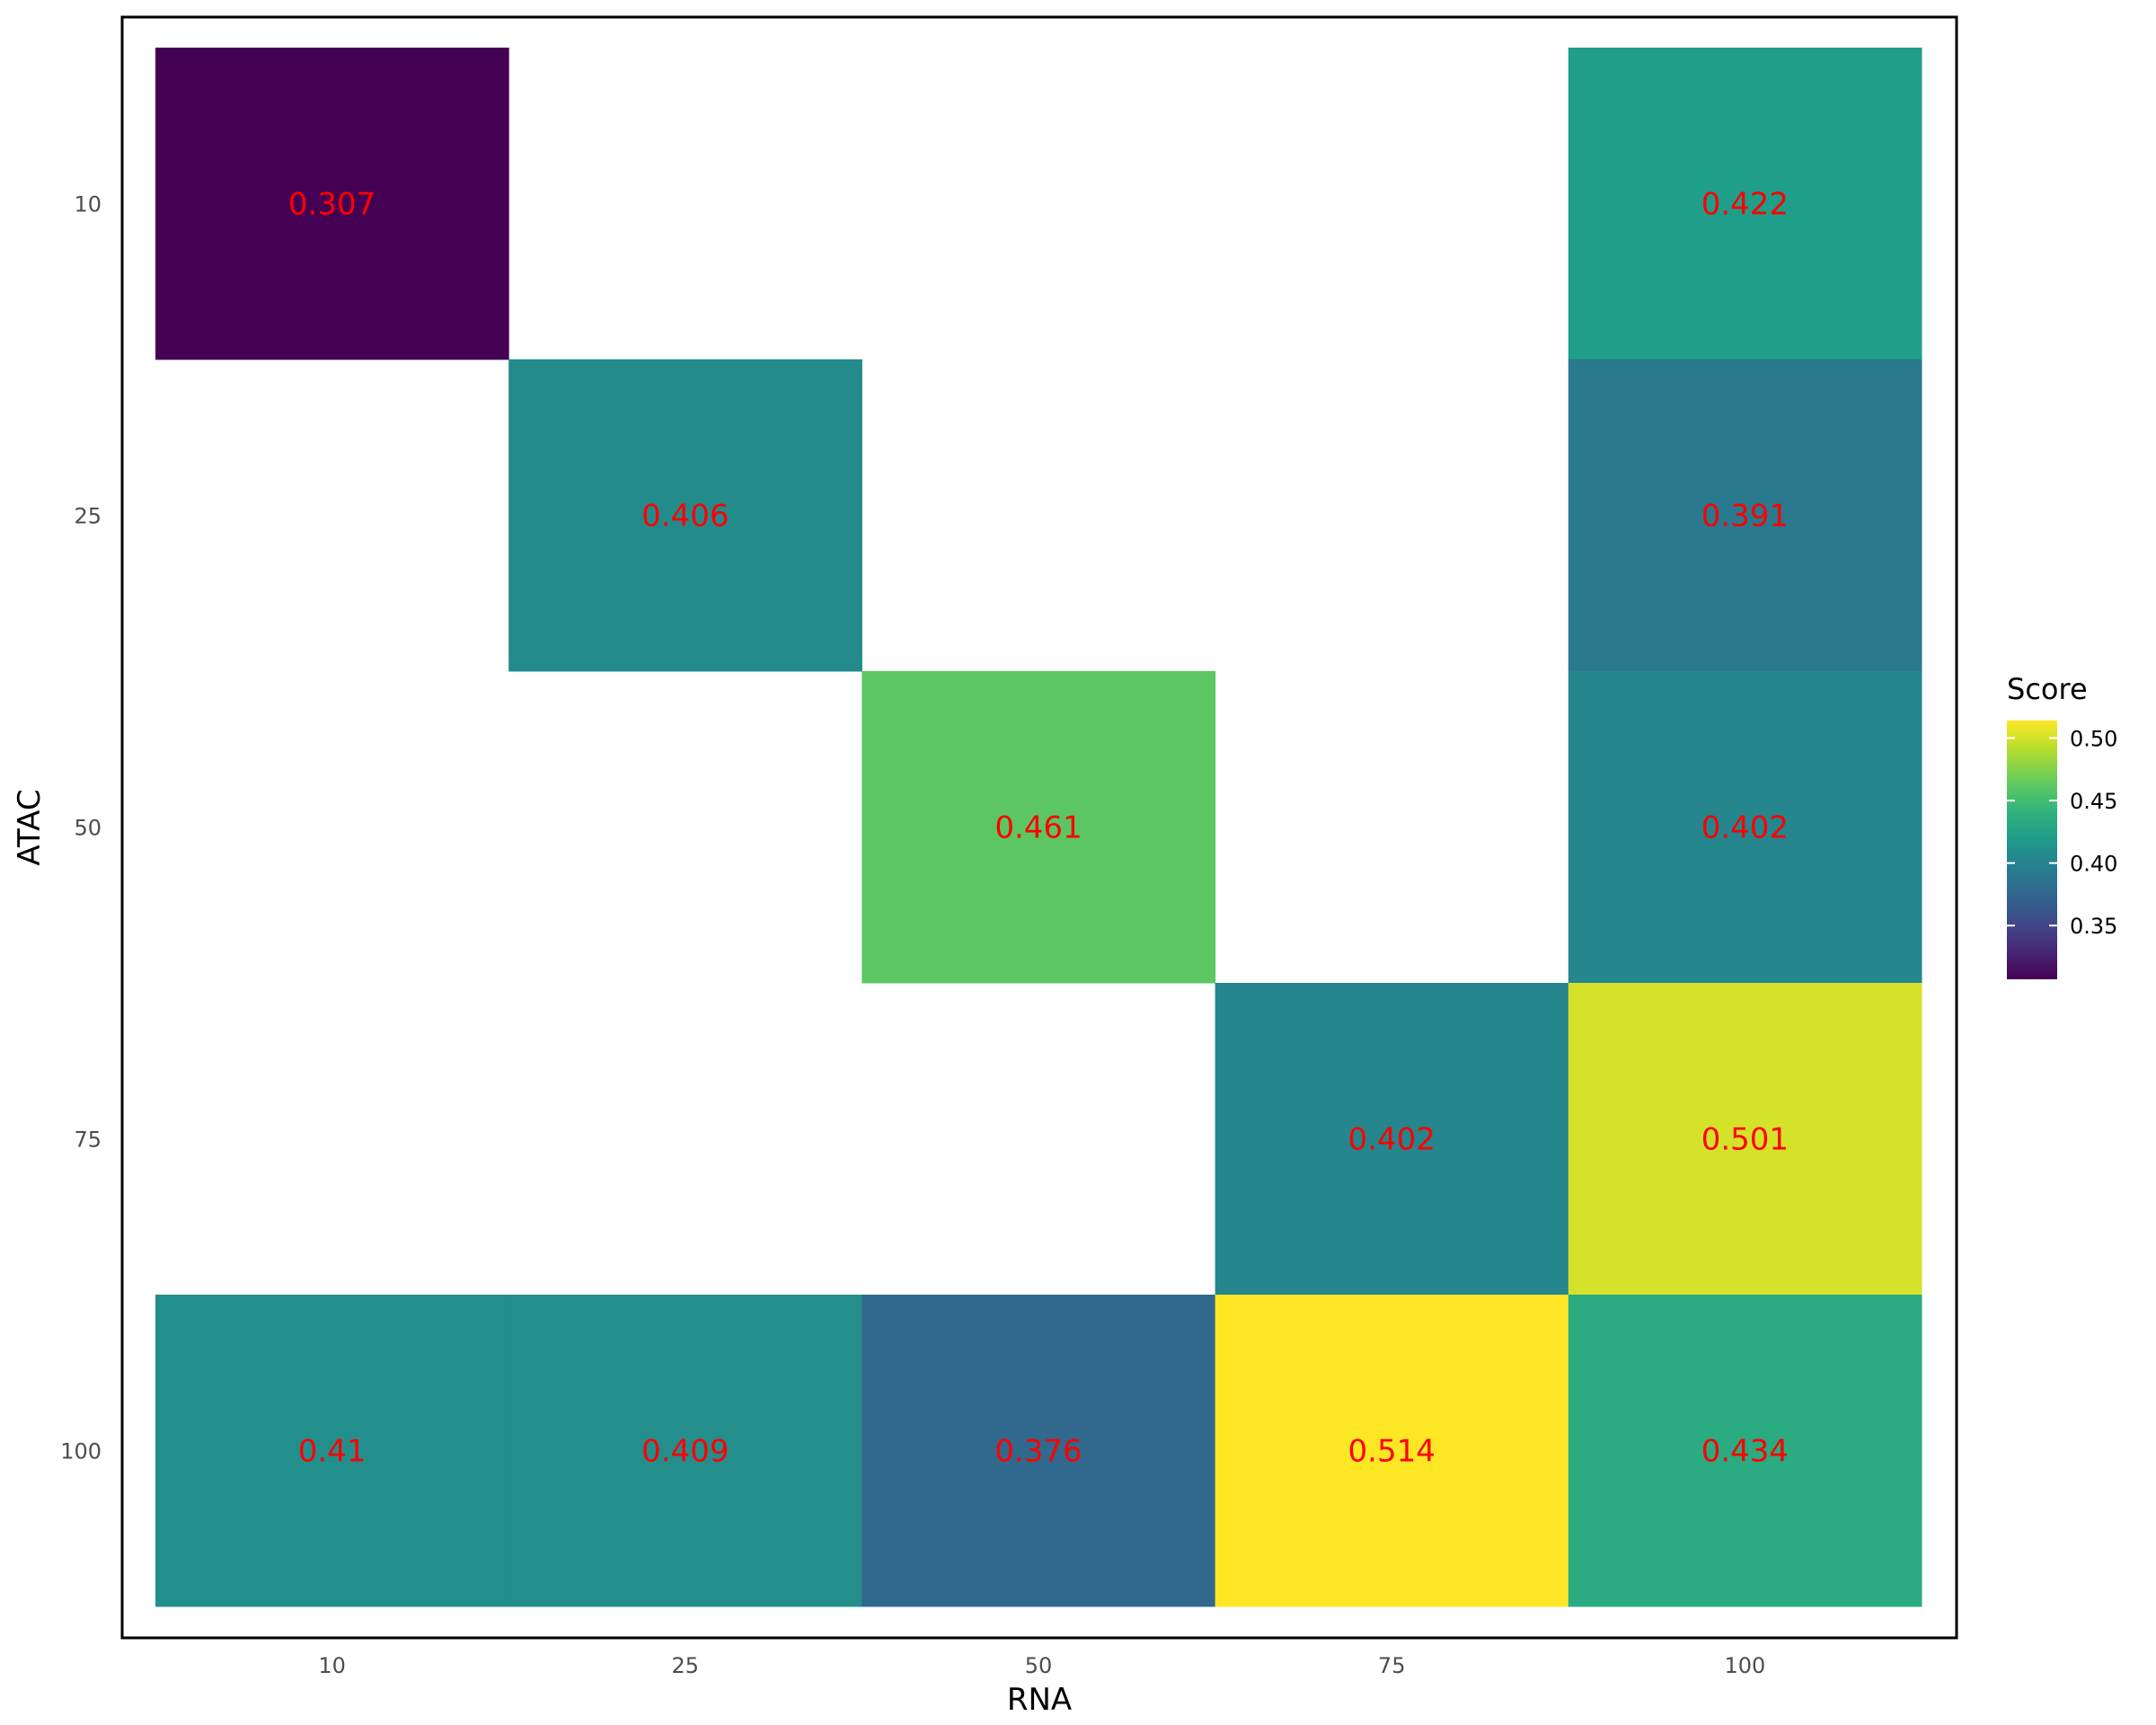 The width and height of the screenshot is (2156, 1725). I want to click on x-axis-ticks: 10 25 50 75 100, so click(1041, 1665).